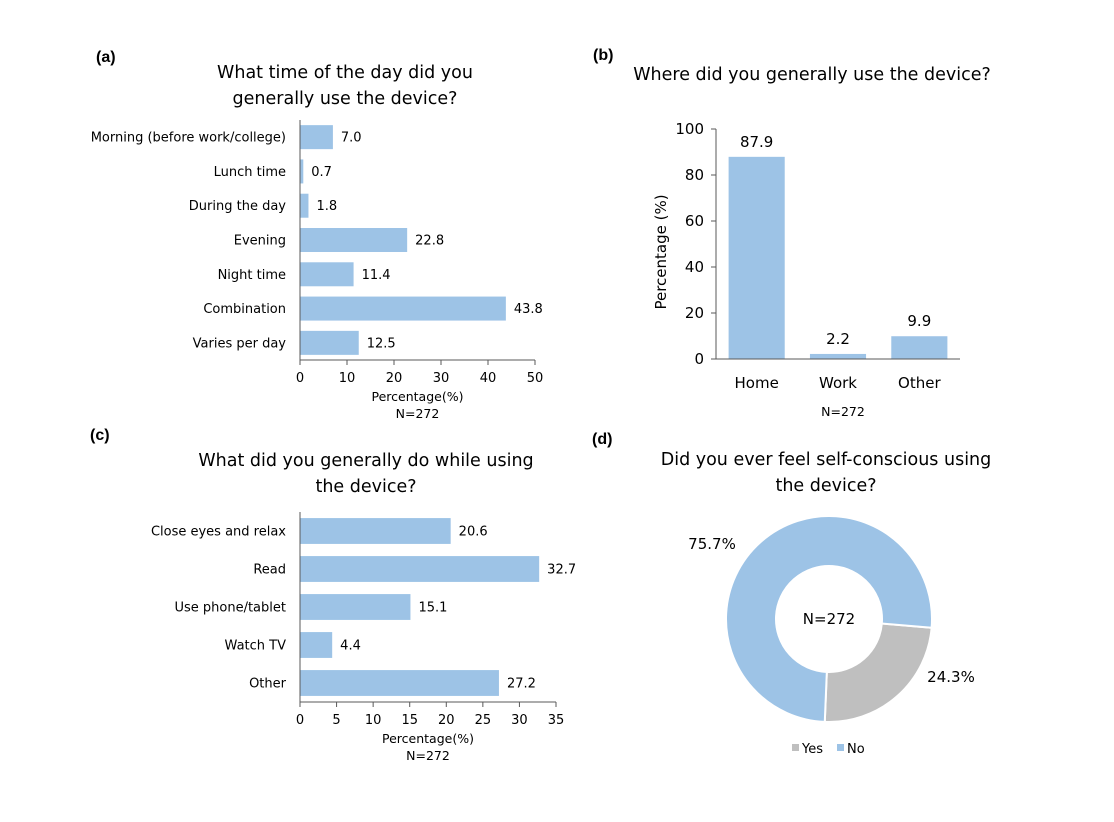  I want to click on data-label: 1.8, so click(326, 206).